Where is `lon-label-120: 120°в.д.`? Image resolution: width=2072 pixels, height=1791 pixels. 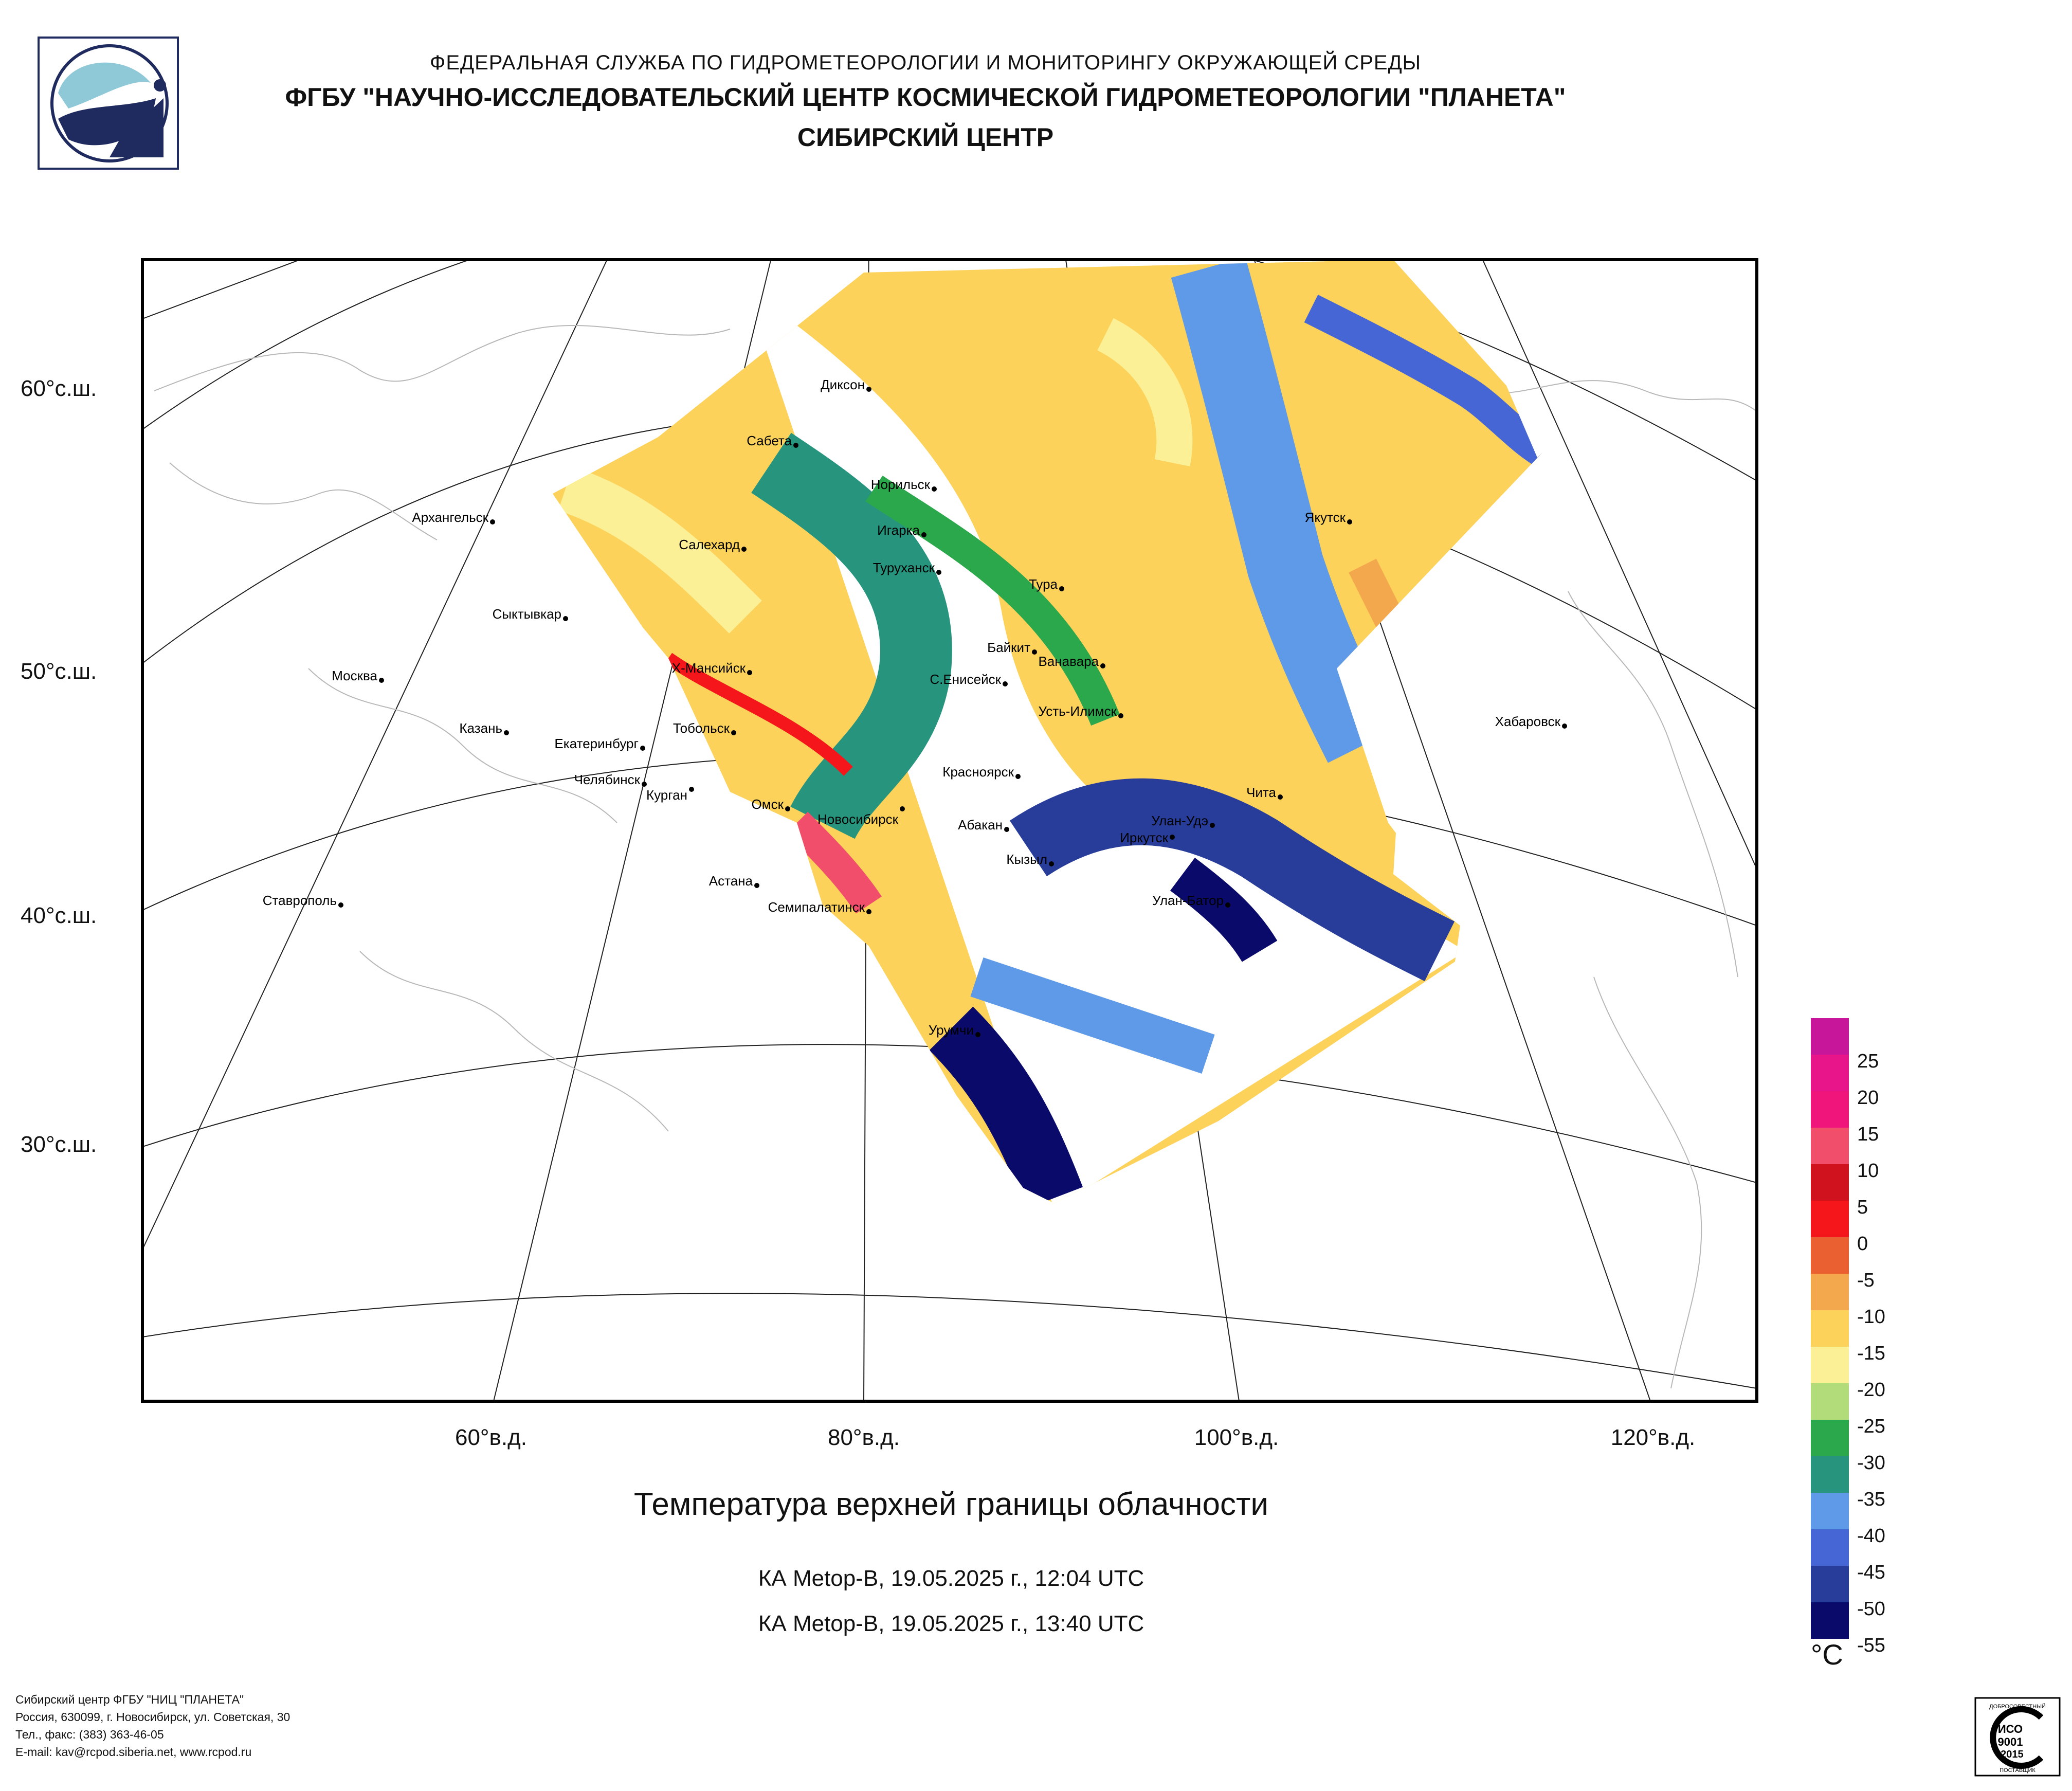
lon-label-120: 120°в.д. is located at coordinates (1653, 1437).